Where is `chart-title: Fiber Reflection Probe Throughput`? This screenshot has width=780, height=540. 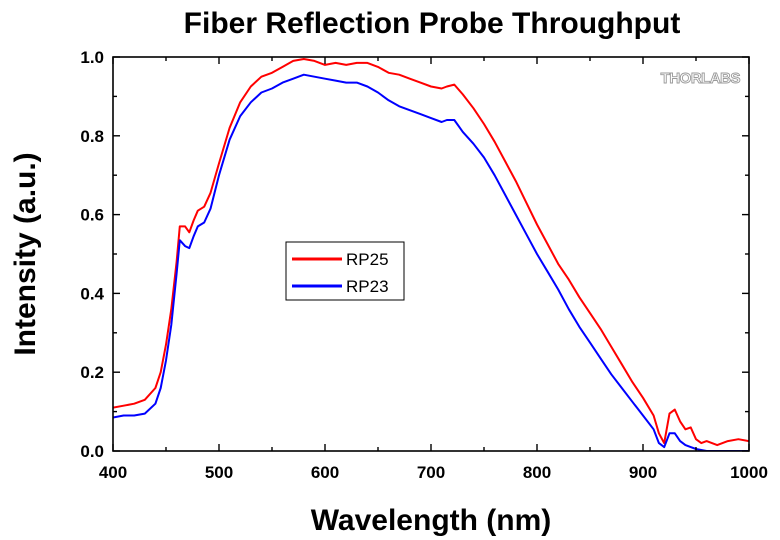 chart-title: Fiber Reflection Probe Throughput is located at coordinates (432, 23).